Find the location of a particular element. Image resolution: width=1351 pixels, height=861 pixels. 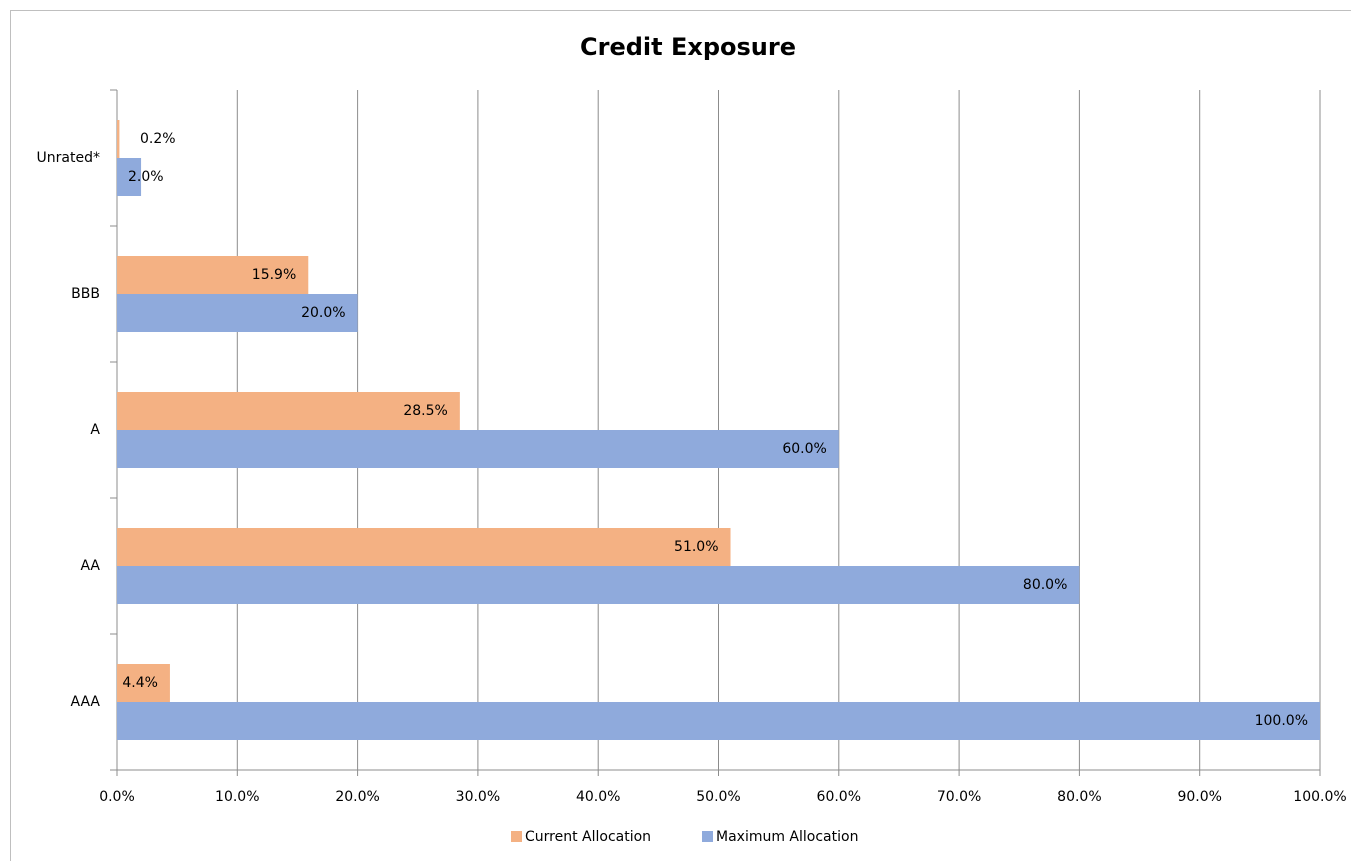

legend-label: Current Allocation is located at coordinates (588, 837).